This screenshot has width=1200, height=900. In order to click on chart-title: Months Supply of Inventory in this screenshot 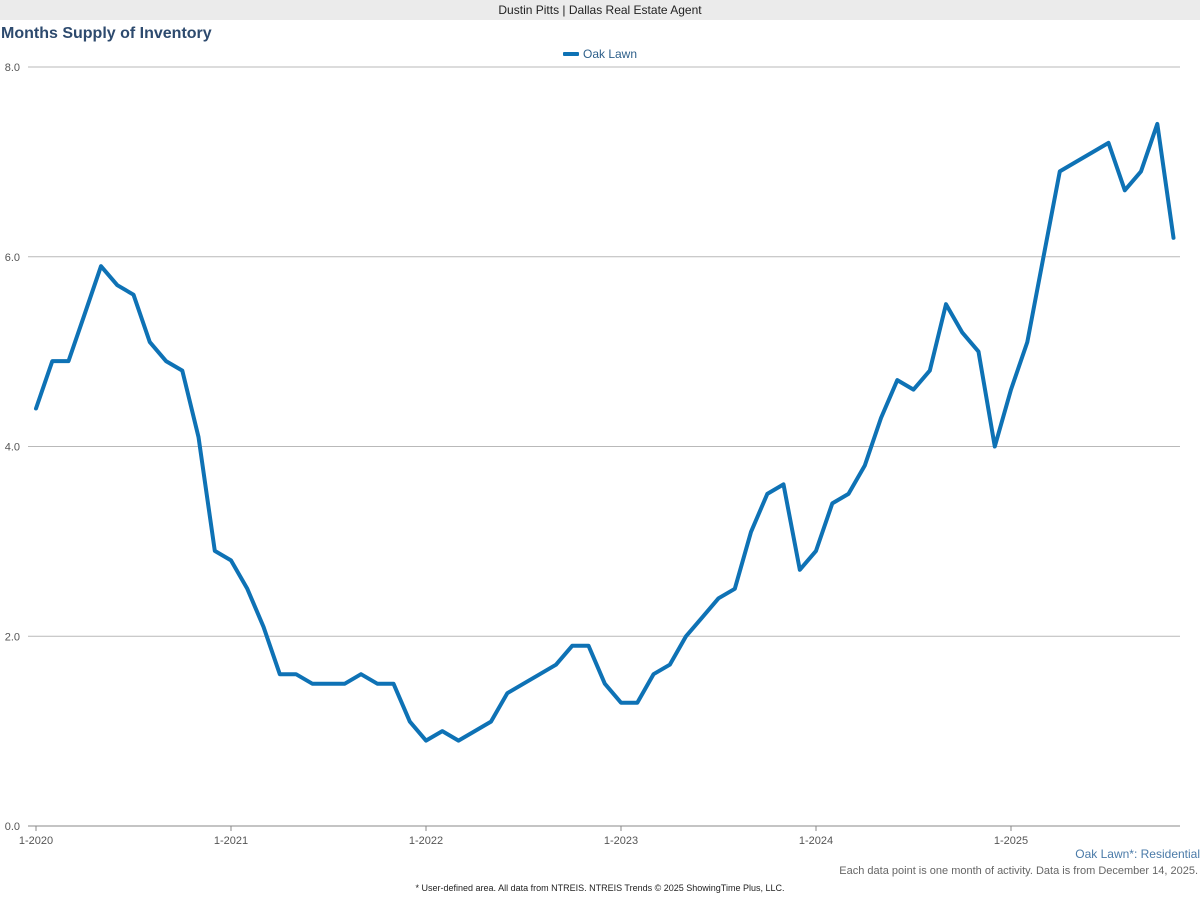, I will do `click(106, 33)`.